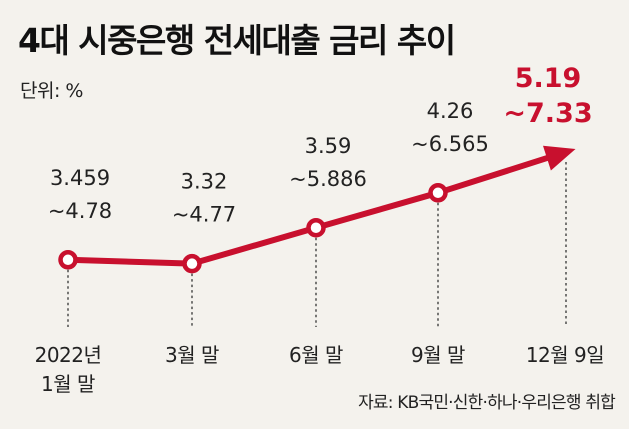  Describe the element at coordinates (316, 355) in the screenshot. I see `x-tick-label: 6월 말` at that location.